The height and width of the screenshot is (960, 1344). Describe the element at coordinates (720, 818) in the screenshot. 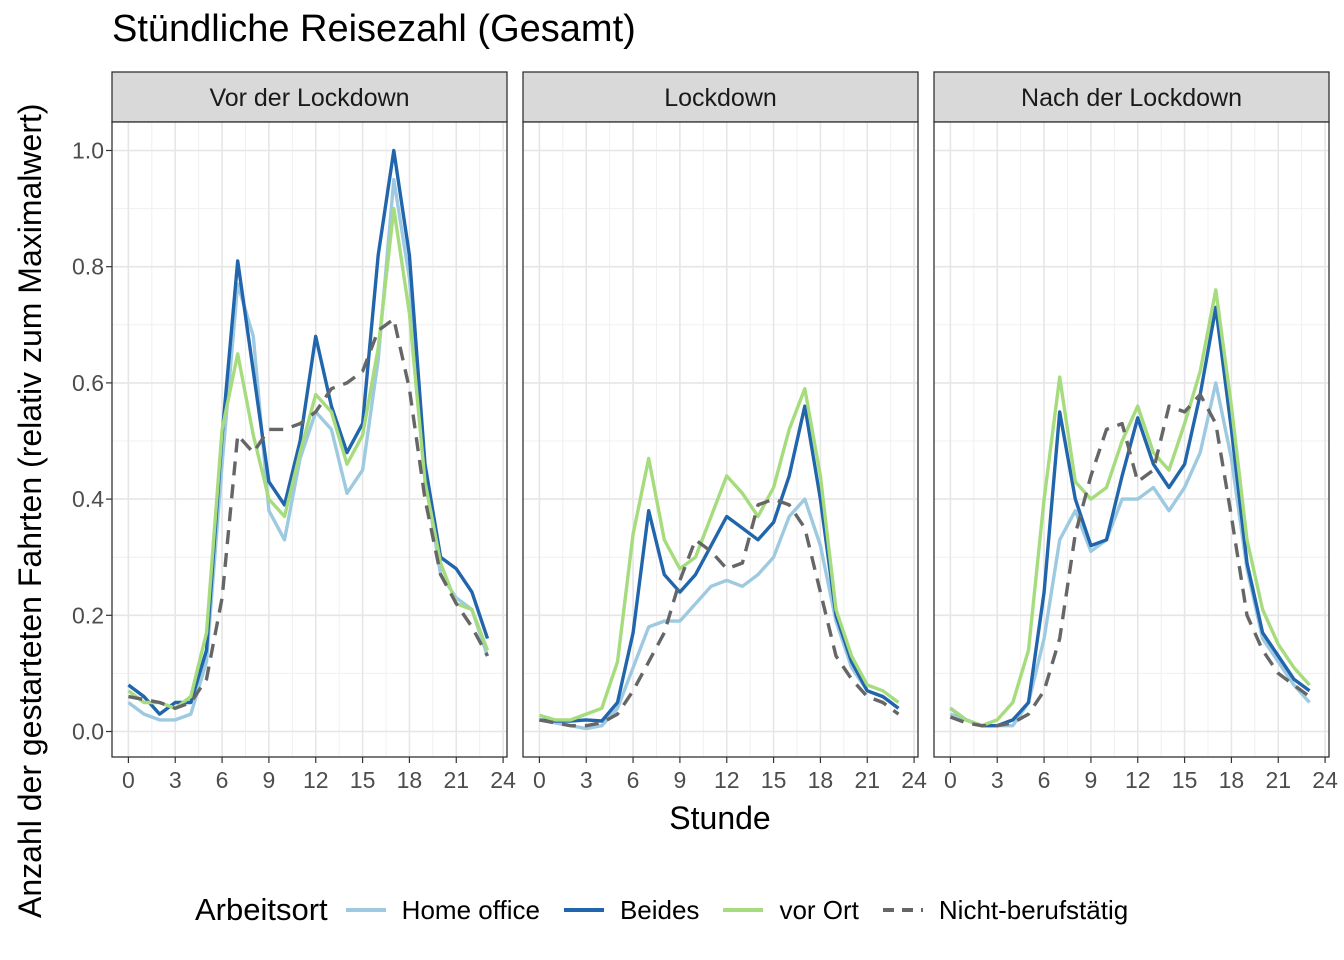

I see `x-axis-title: Stunde` at that location.